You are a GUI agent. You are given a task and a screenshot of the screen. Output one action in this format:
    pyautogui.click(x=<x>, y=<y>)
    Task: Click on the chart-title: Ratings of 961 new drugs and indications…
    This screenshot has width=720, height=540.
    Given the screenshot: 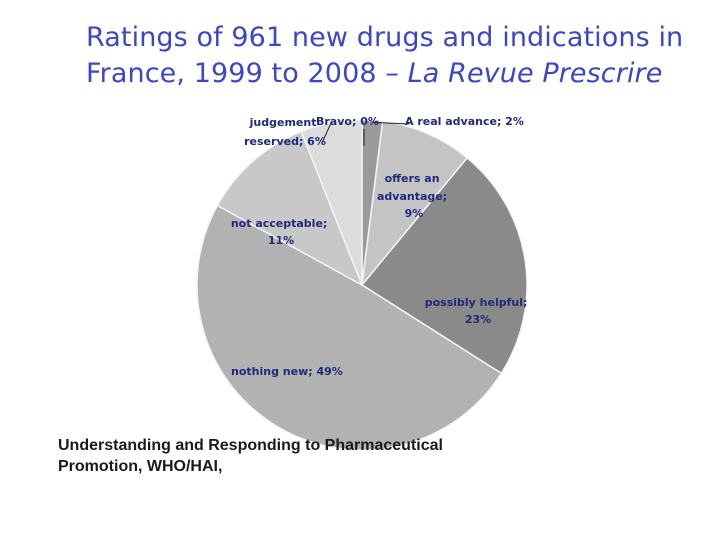 What is the action you would take?
    pyautogui.click(x=396, y=56)
    